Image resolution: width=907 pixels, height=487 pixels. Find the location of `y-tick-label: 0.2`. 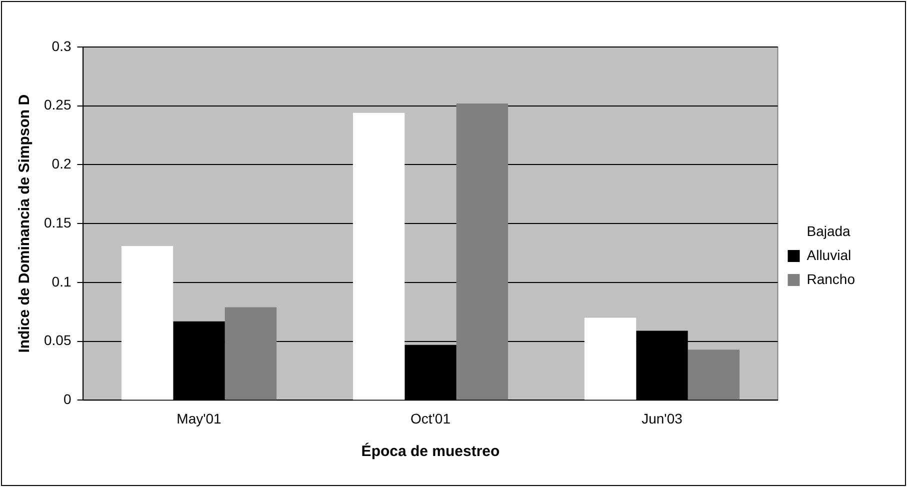

y-tick-label: 0.2 is located at coordinates (62, 164).